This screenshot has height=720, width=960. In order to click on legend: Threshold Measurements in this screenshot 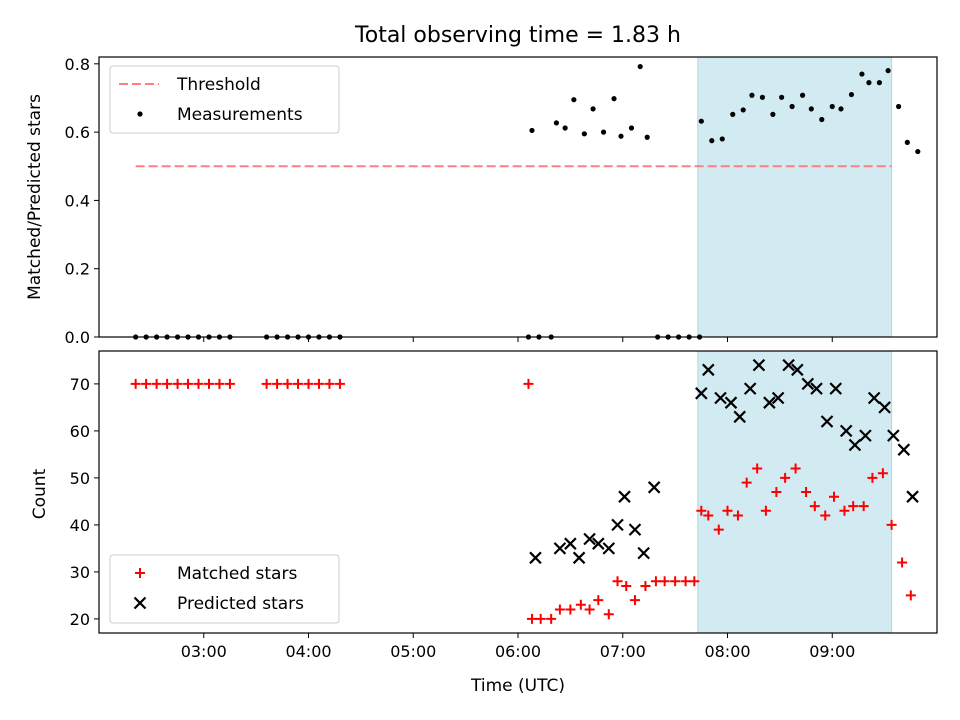, I will do `click(224, 99)`.